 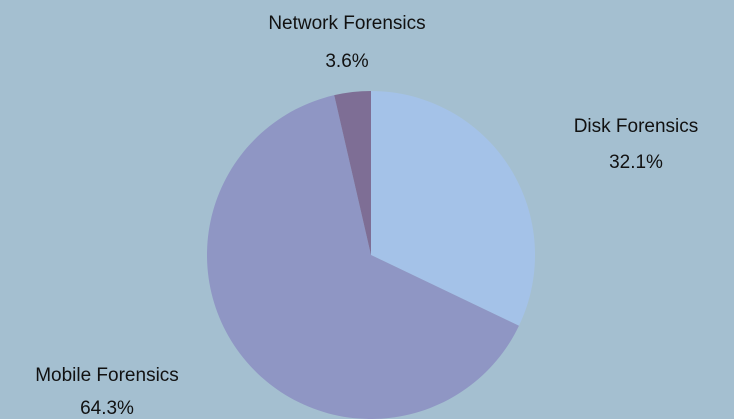 What do you see at coordinates (107, 408) in the screenshot?
I see `slice-value-mobile-forensics: 64.3%` at bounding box center [107, 408].